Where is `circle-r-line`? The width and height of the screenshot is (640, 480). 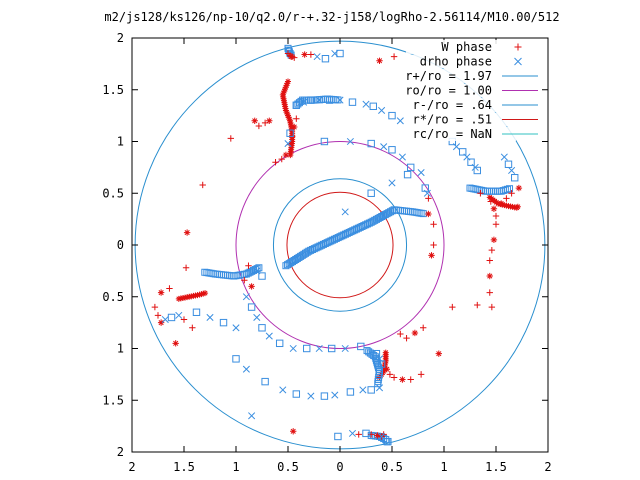 circle-r-line is located at coordinates (340, 245).